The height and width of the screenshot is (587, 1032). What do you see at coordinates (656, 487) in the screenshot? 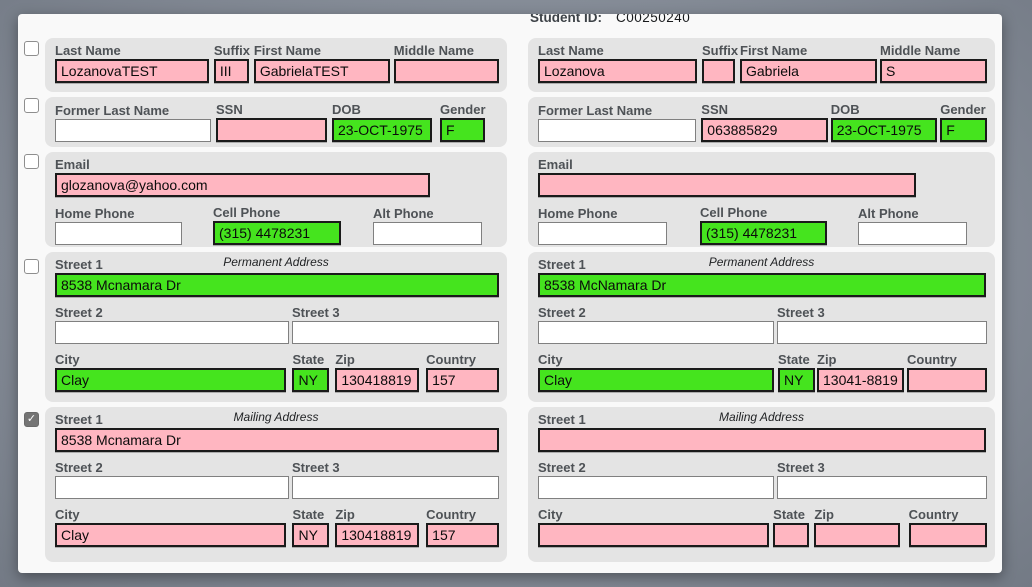
I see `right-mail-street2-field` at bounding box center [656, 487].